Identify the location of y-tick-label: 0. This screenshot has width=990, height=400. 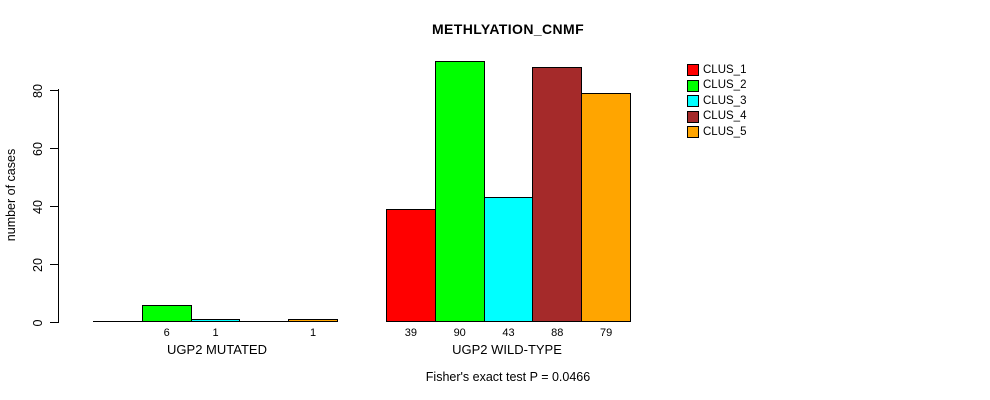
(38, 322).